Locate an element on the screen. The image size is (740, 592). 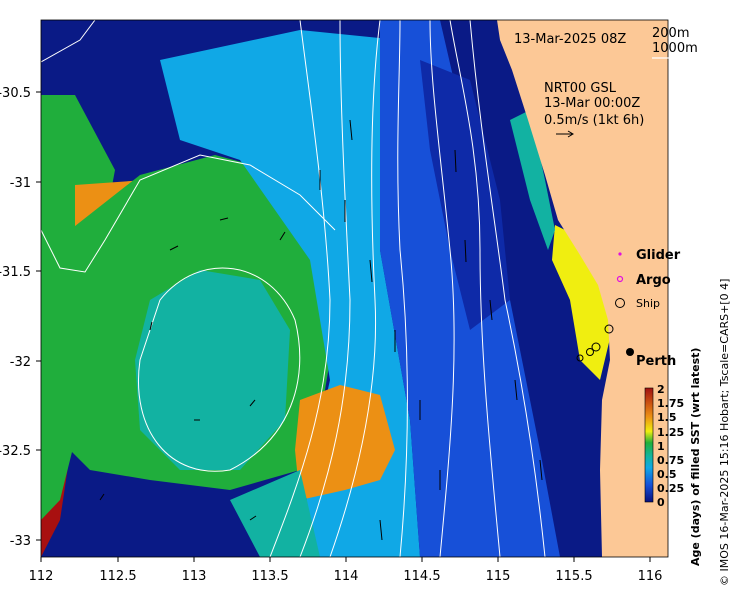
colorbar-ticks: 2 1.75 1.5 1.25 1 0.75 0.5 0.25 0 is located at coordinates (670, 446).